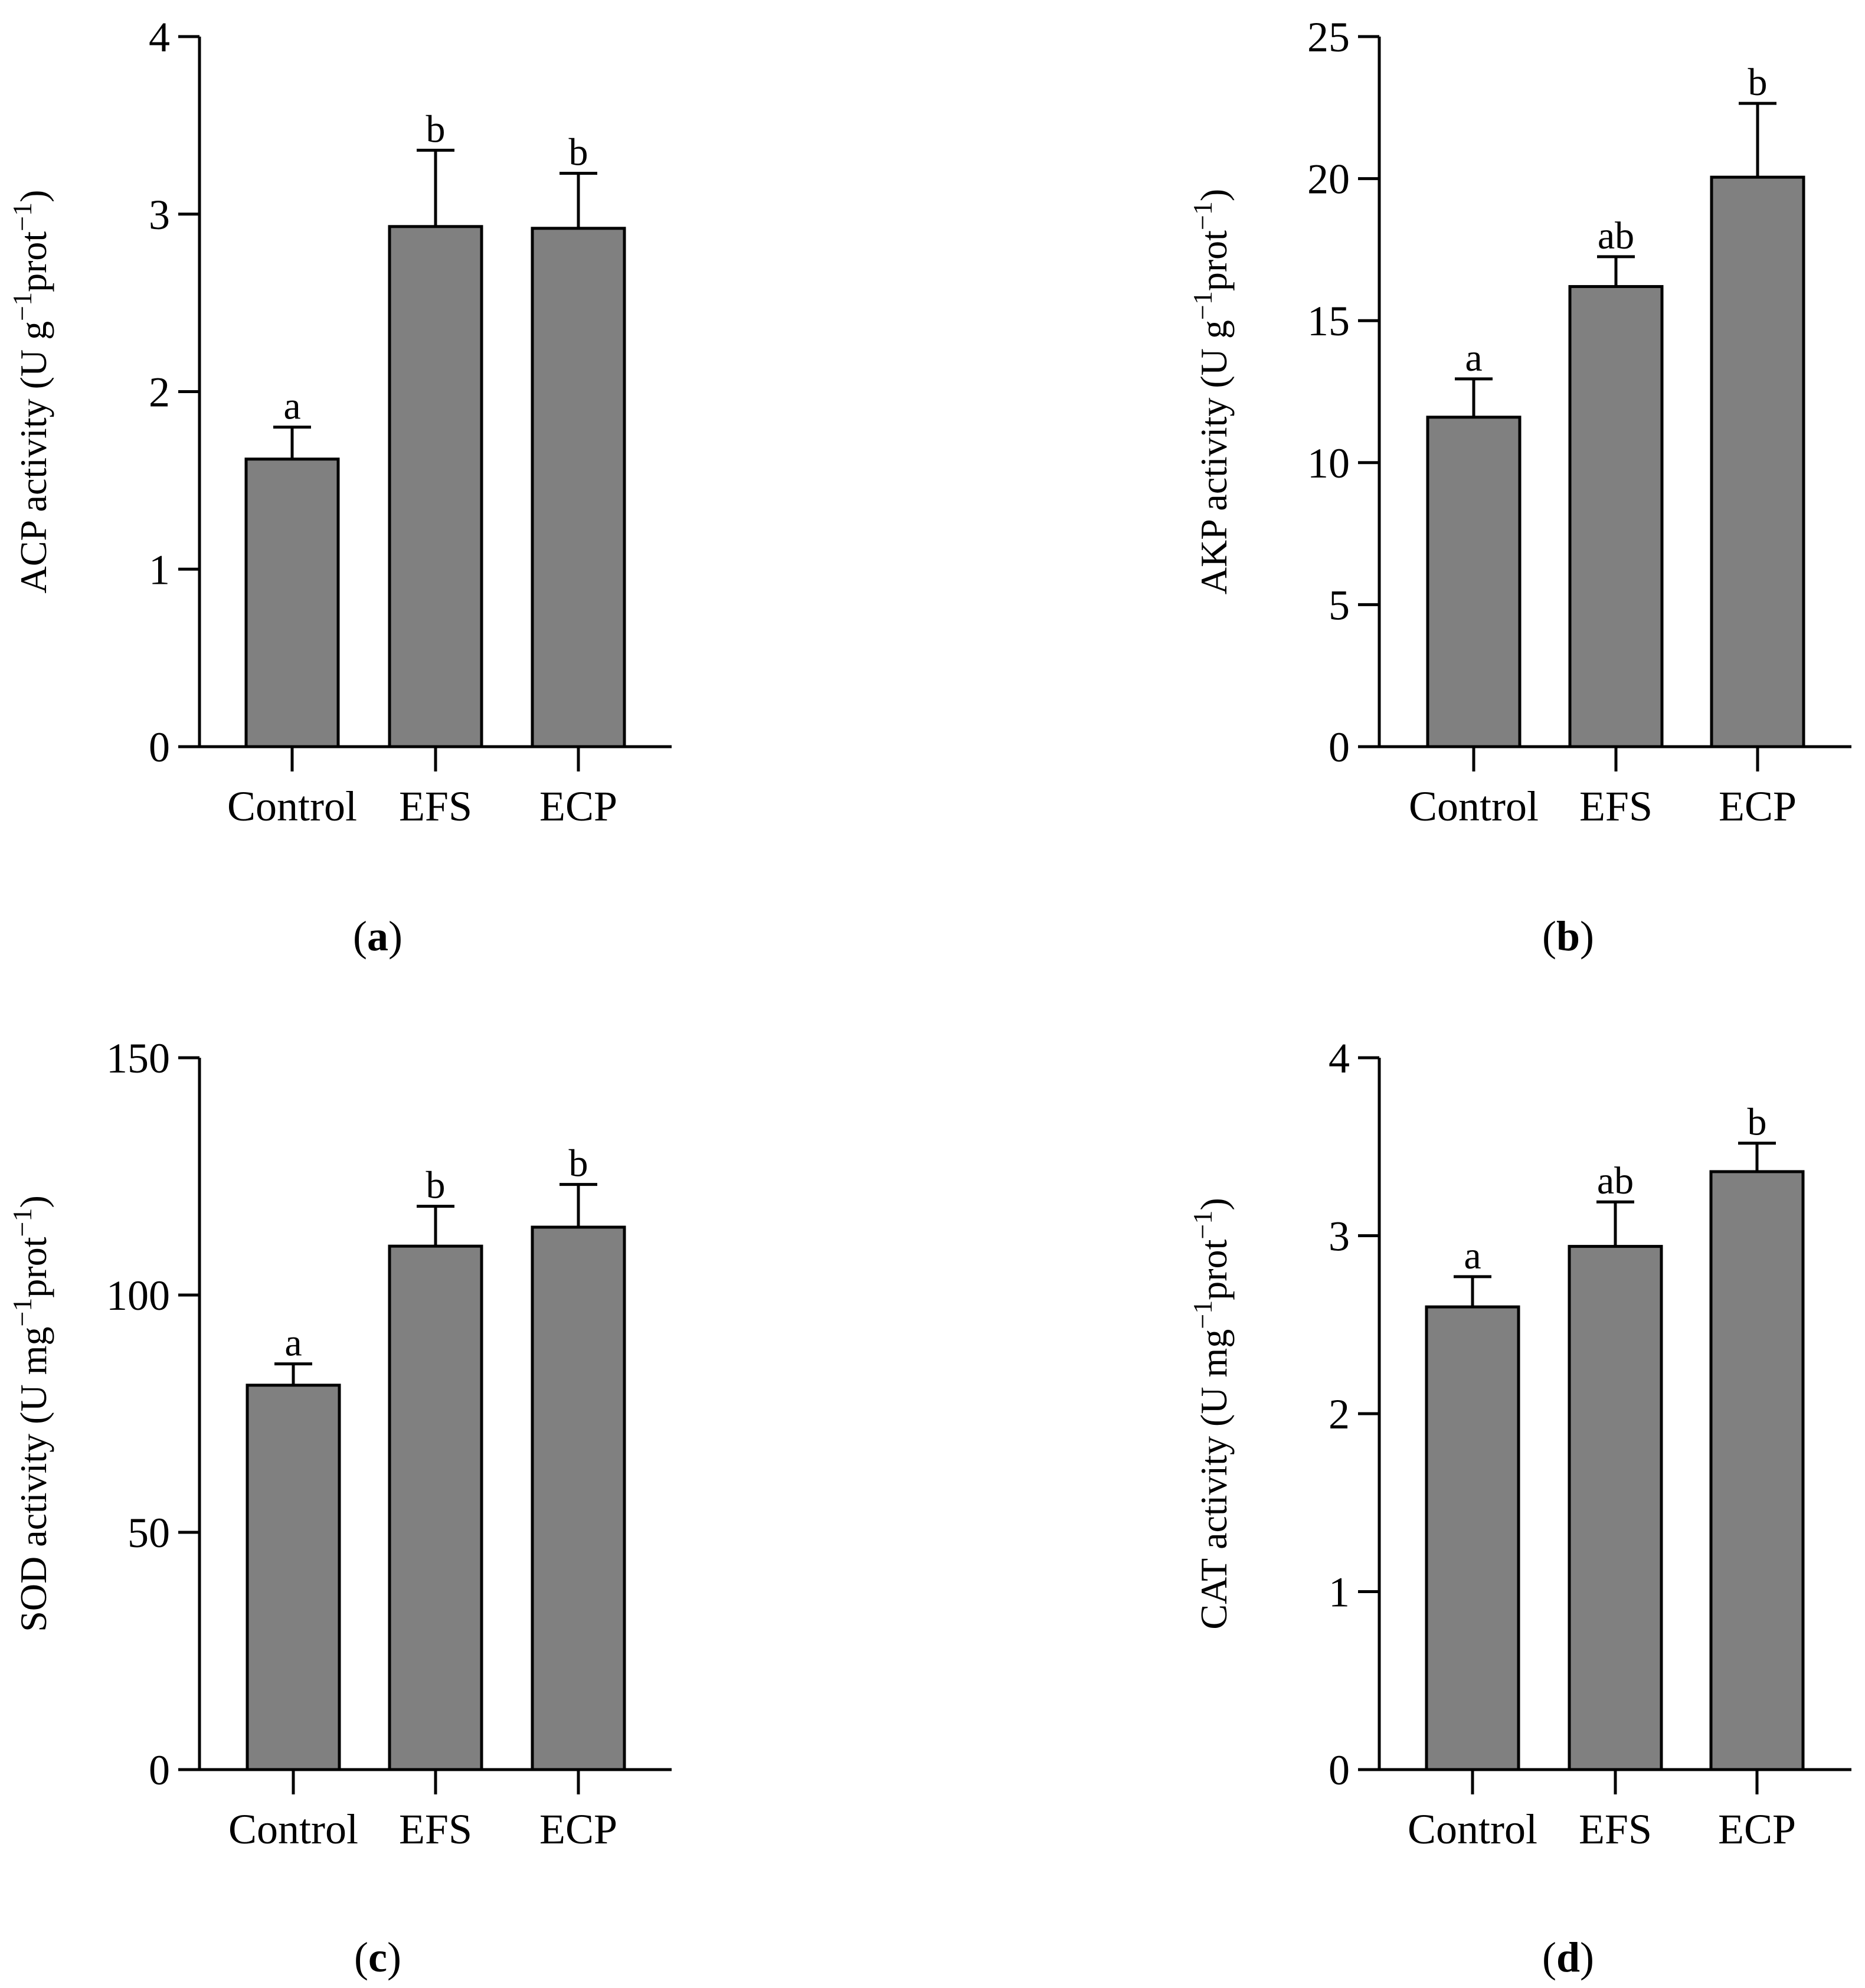 Image resolution: width=1865 pixels, height=1988 pixels. What do you see at coordinates (138, 1058) in the screenshot?
I see `y-tick-label: 150` at bounding box center [138, 1058].